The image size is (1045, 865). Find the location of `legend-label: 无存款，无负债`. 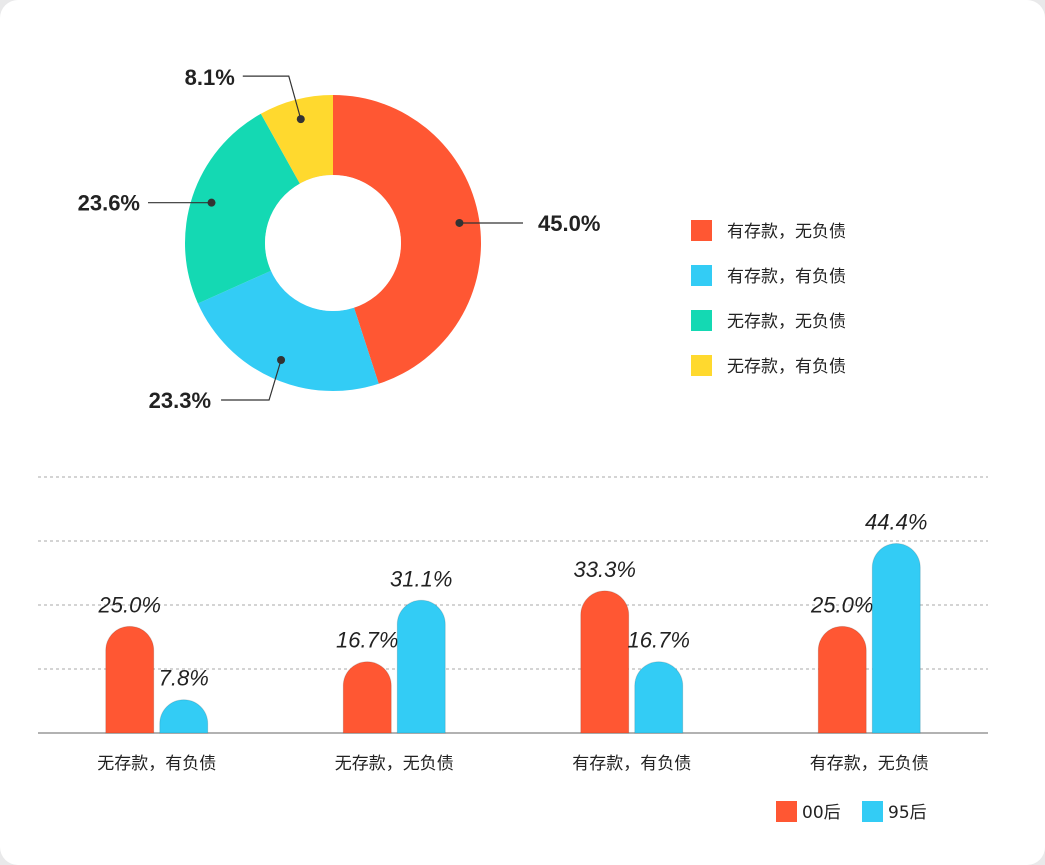

legend-label: 无存款，无负债 is located at coordinates (786, 322).